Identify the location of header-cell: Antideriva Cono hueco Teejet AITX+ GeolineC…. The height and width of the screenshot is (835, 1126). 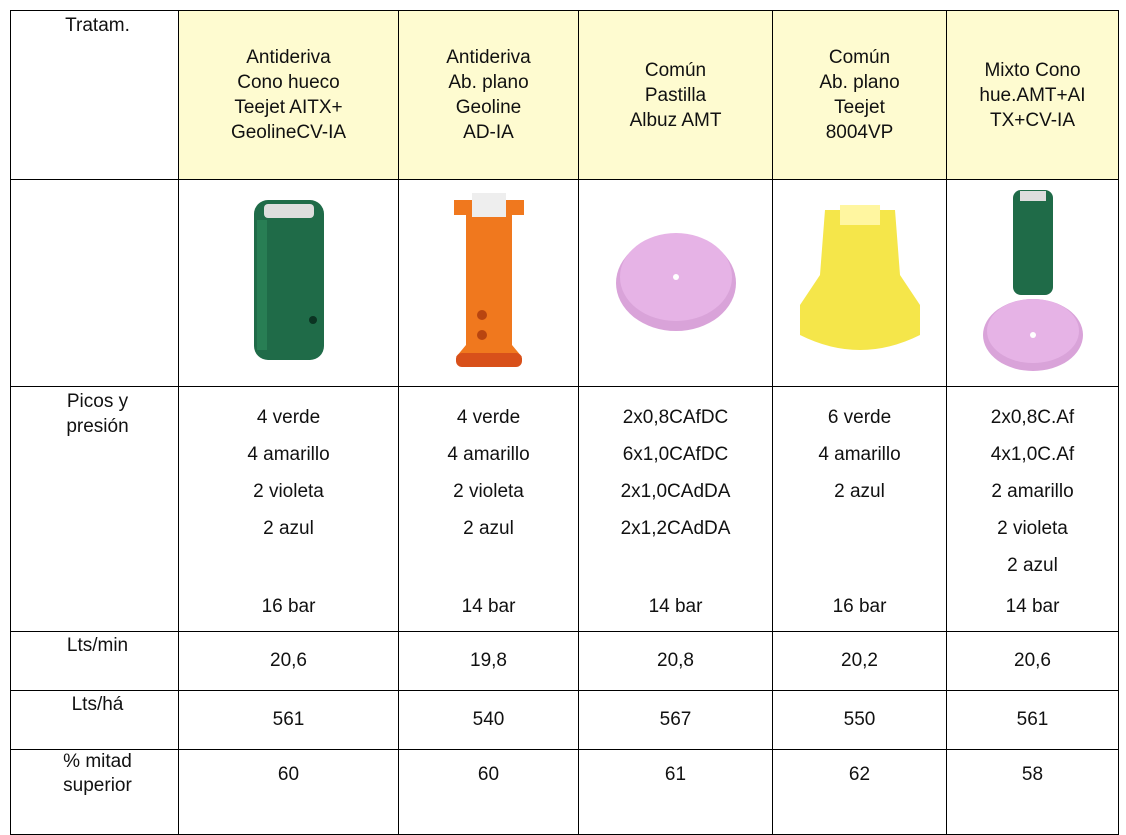
(288, 95).